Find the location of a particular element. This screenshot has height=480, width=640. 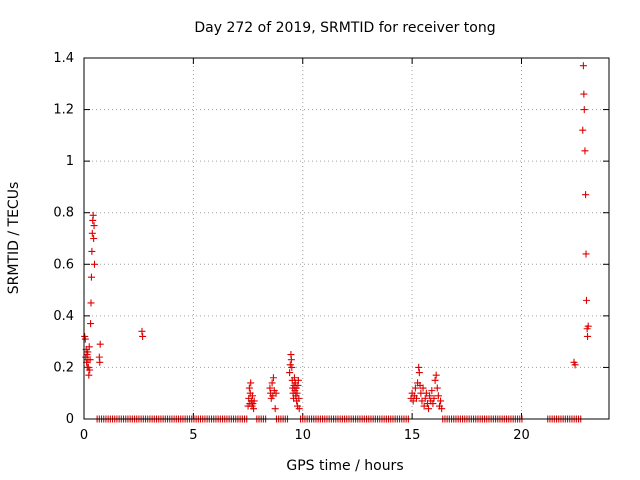

y-tick-label: 0.2 is located at coordinates (63, 367).